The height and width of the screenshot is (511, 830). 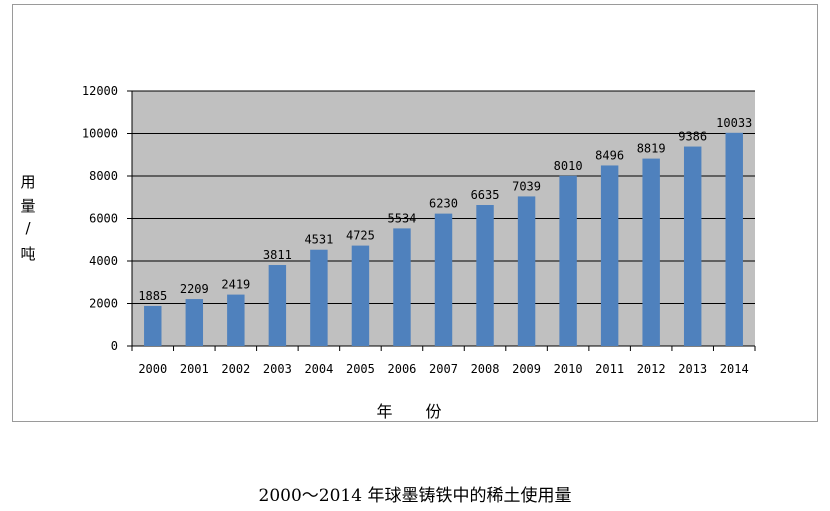 I want to click on data-label: 6635, so click(x=485, y=195).